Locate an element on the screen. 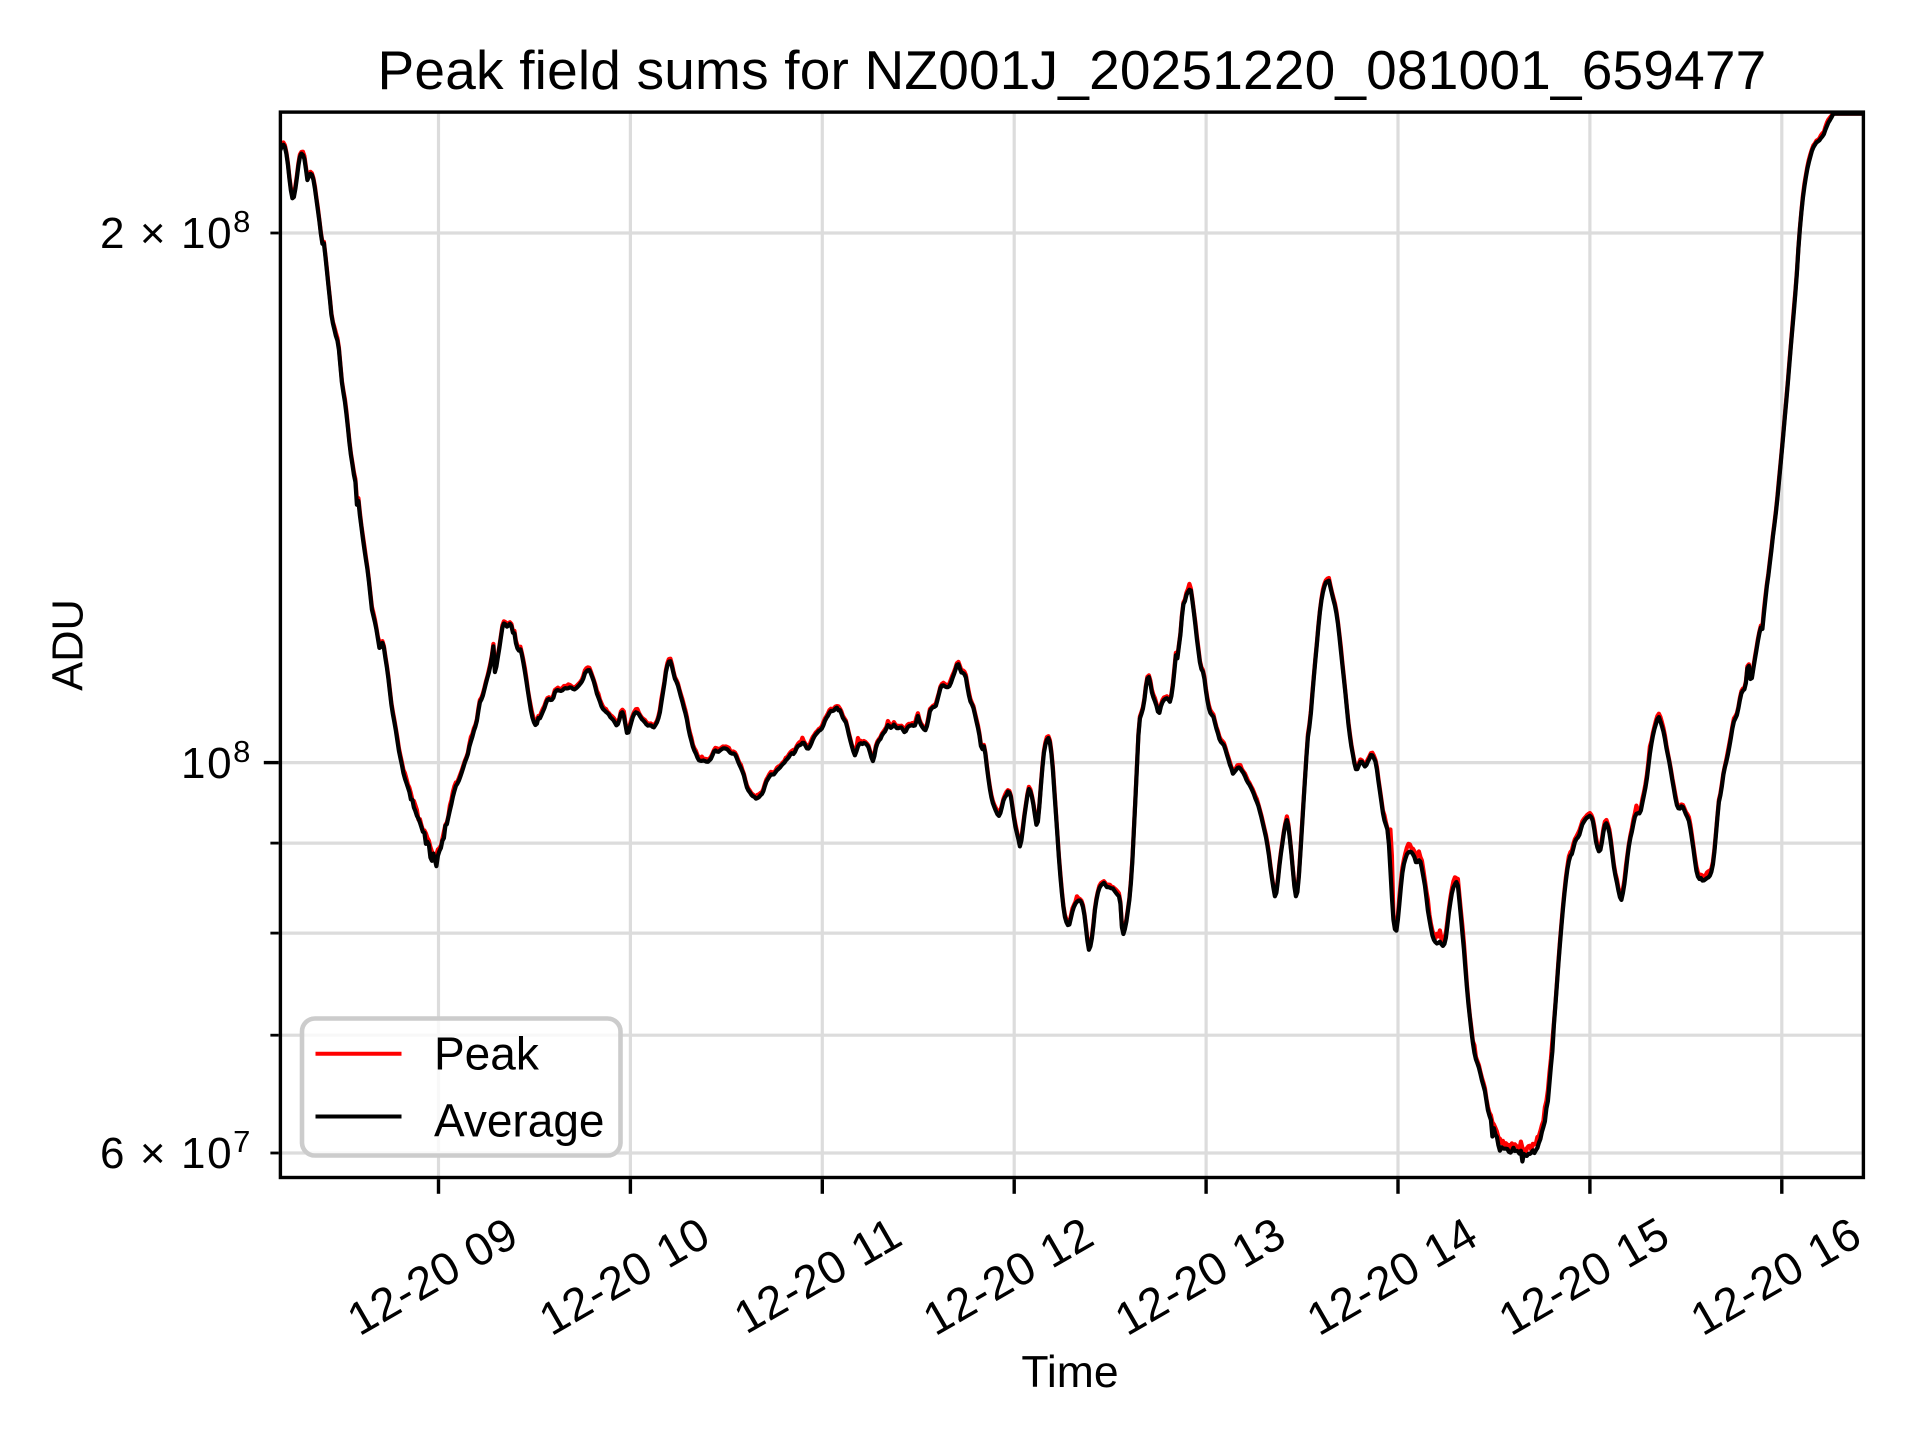 The height and width of the screenshot is (1440, 1920). svg-text: Peak is located at coordinates (487, 1054).